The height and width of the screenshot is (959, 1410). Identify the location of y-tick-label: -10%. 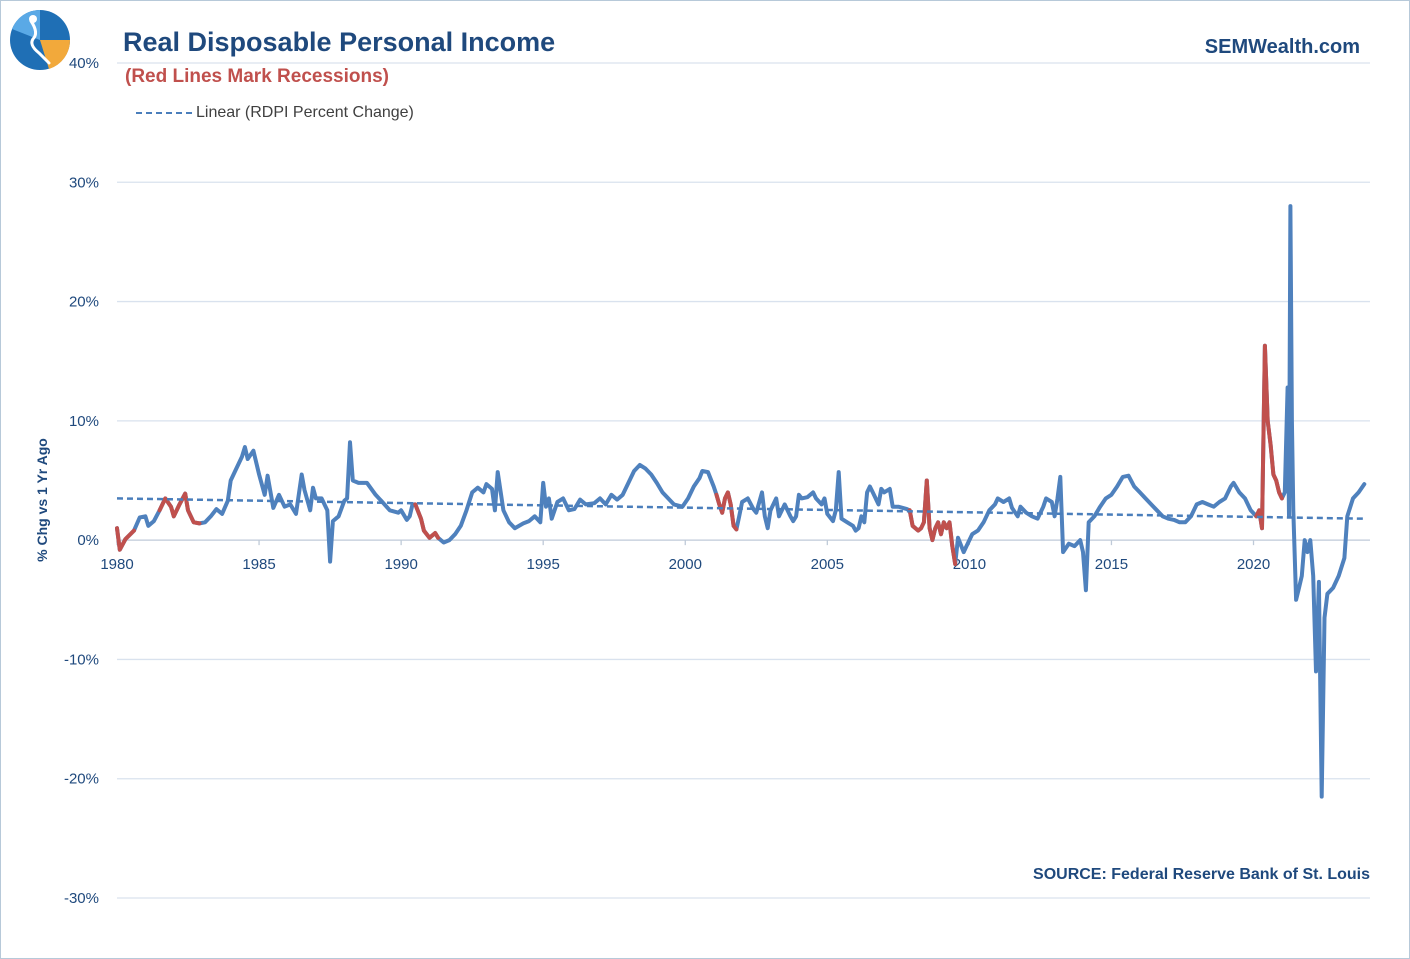
(81, 659).